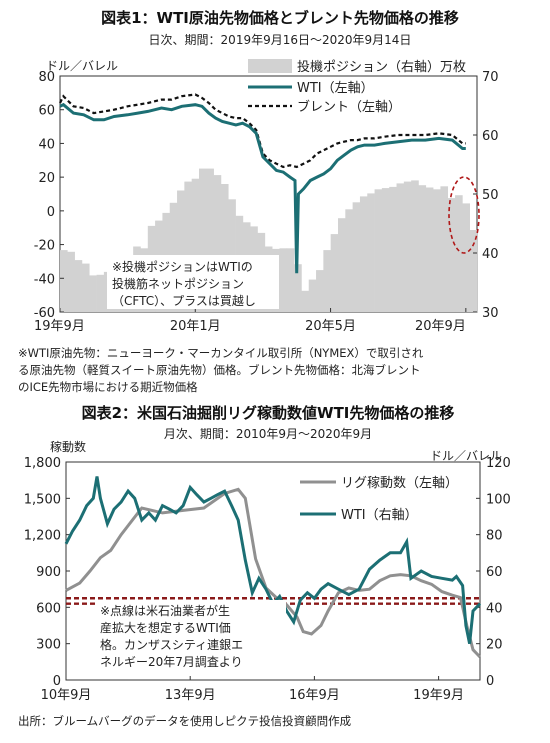 The image size is (550, 743). I want to click on chart1-title: 図表1：WTI原油先物価格とブレント先物価格の推移, so click(280, 18).